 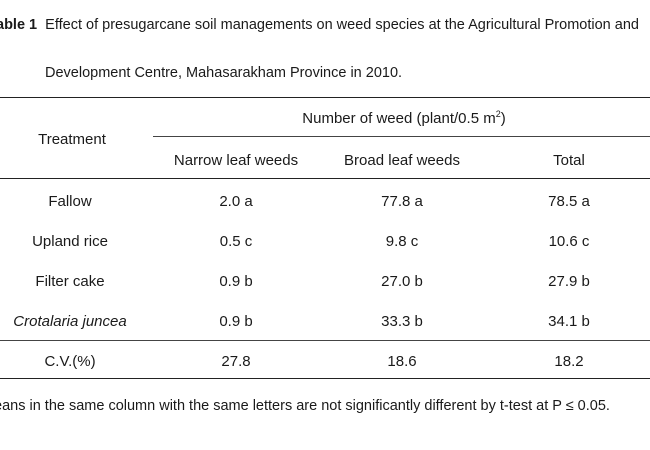 What do you see at coordinates (72, 139) in the screenshot?
I see `header-treatment: Treatment` at bounding box center [72, 139].